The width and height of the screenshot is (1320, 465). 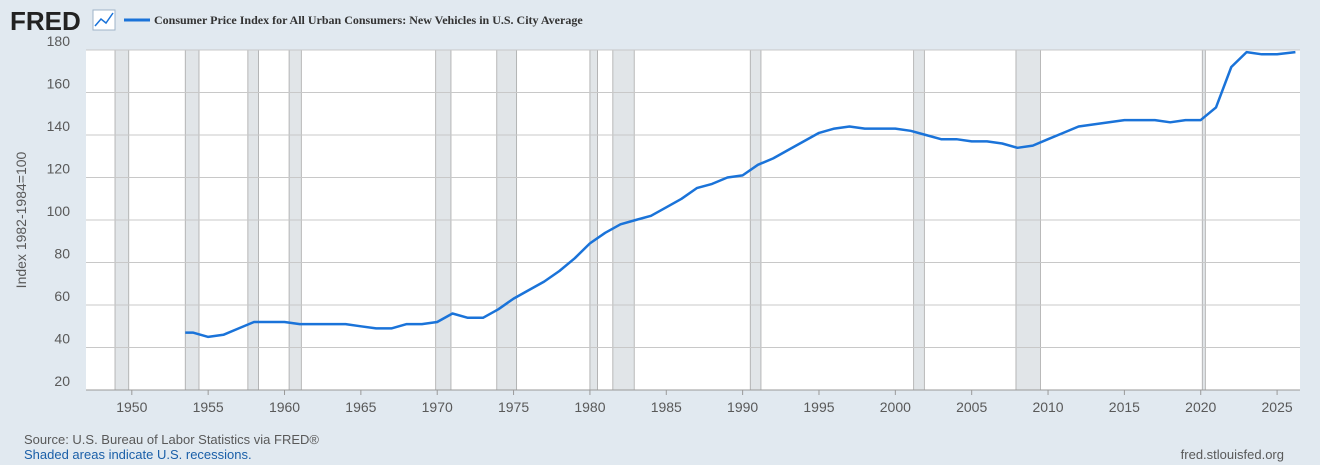 What do you see at coordinates (62, 254) in the screenshot?
I see `y-tick-label: 80` at bounding box center [62, 254].